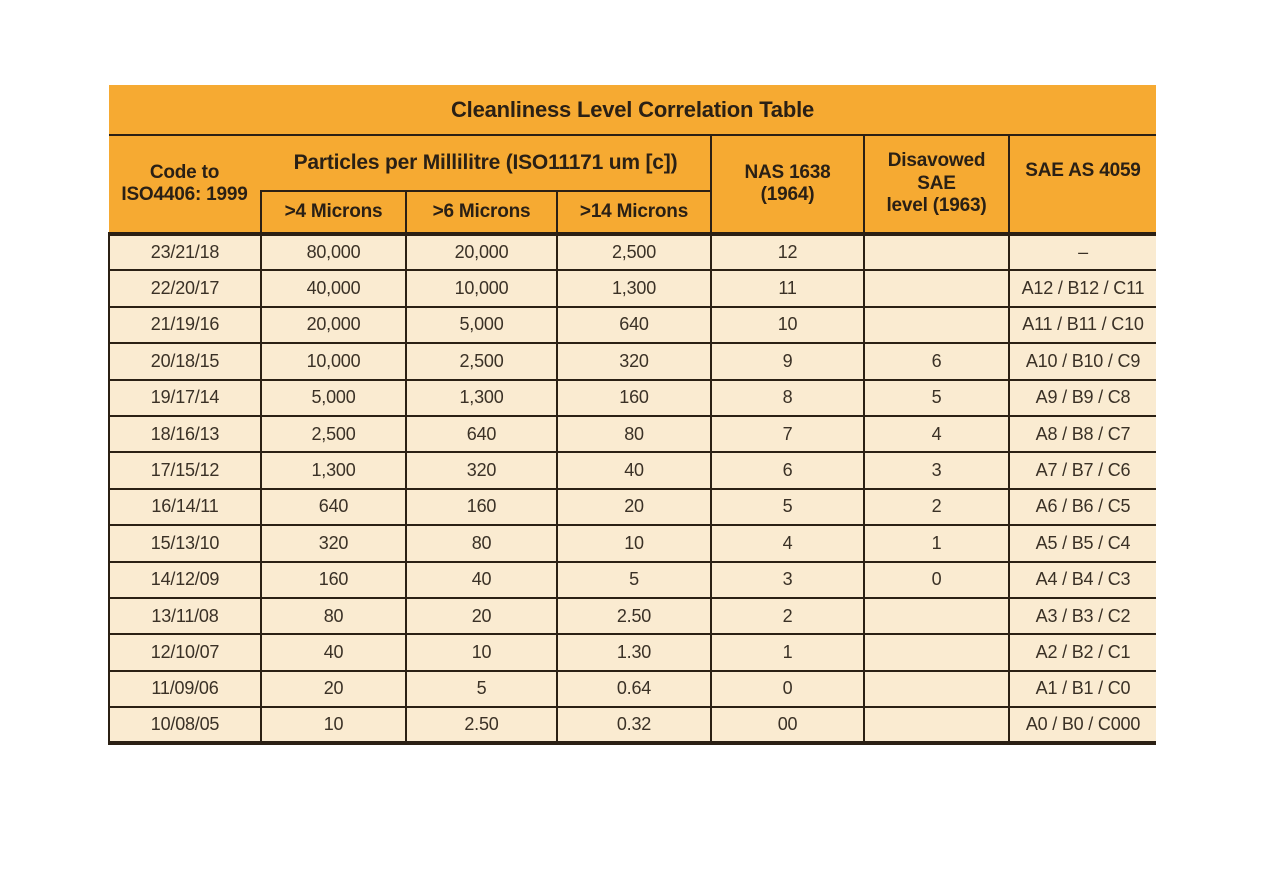 This screenshot has height=893, width=1263. I want to click on table-row: 18/16/13 2,500 640 80 7 4 A8 / B8 / C7, so click(632, 434).